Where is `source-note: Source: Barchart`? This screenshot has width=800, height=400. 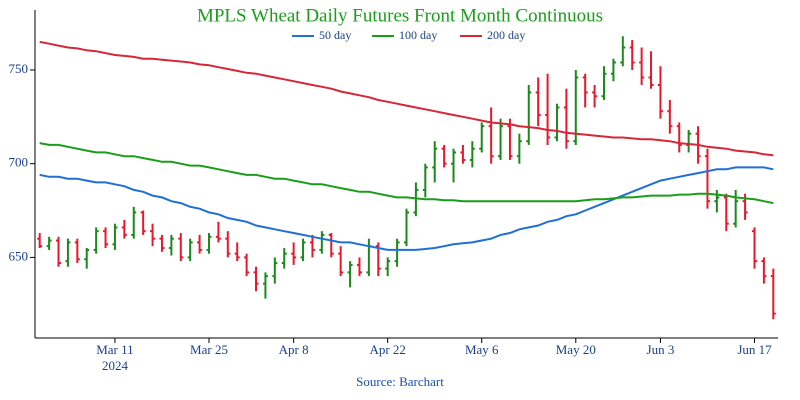
source-note: Source: Barchart is located at coordinates (400, 381).